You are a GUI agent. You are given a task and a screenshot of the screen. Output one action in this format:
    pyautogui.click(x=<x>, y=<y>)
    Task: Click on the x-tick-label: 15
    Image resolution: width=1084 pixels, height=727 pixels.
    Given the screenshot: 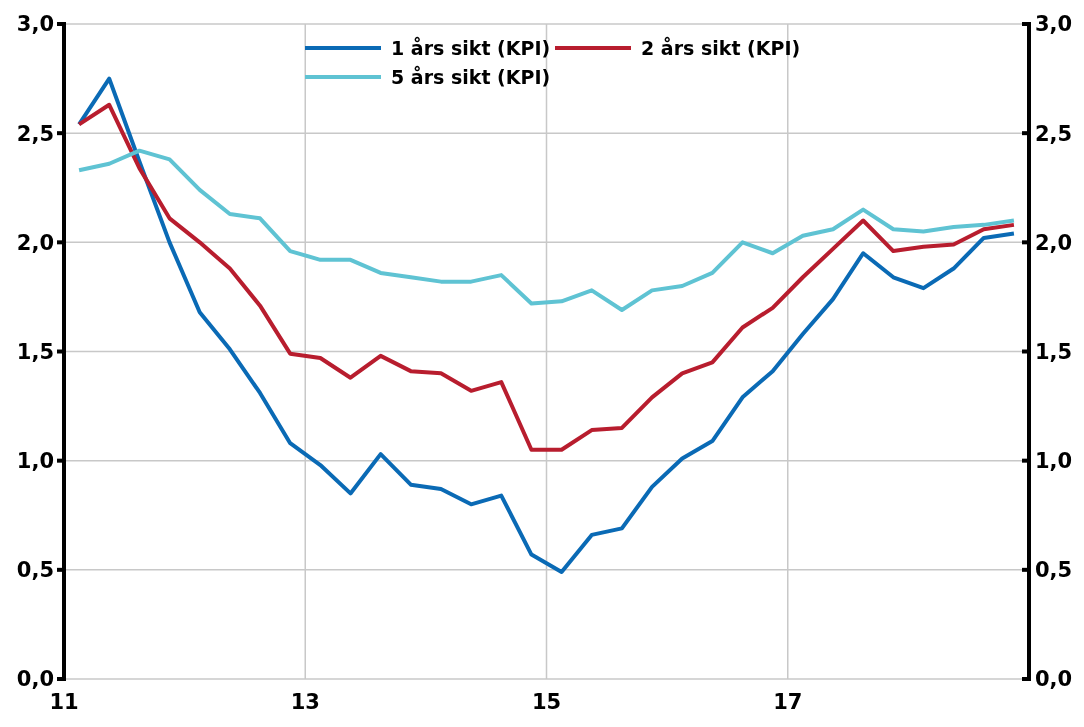 What is the action you would take?
    pyautogui.click(x=546, y=702)
    